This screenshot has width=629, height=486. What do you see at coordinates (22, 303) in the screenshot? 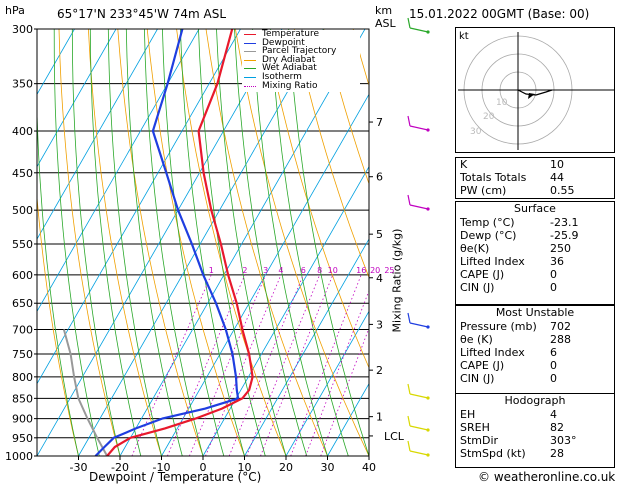
I see `pressure-tick-label: 650` at bounding box center [22, 303].